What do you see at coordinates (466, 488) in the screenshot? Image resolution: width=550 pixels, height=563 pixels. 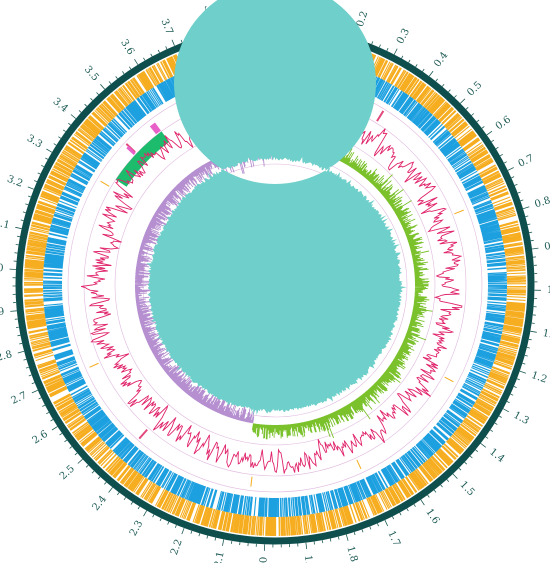 I see `scale-label: 1.5` at bounding box center [466, 488].